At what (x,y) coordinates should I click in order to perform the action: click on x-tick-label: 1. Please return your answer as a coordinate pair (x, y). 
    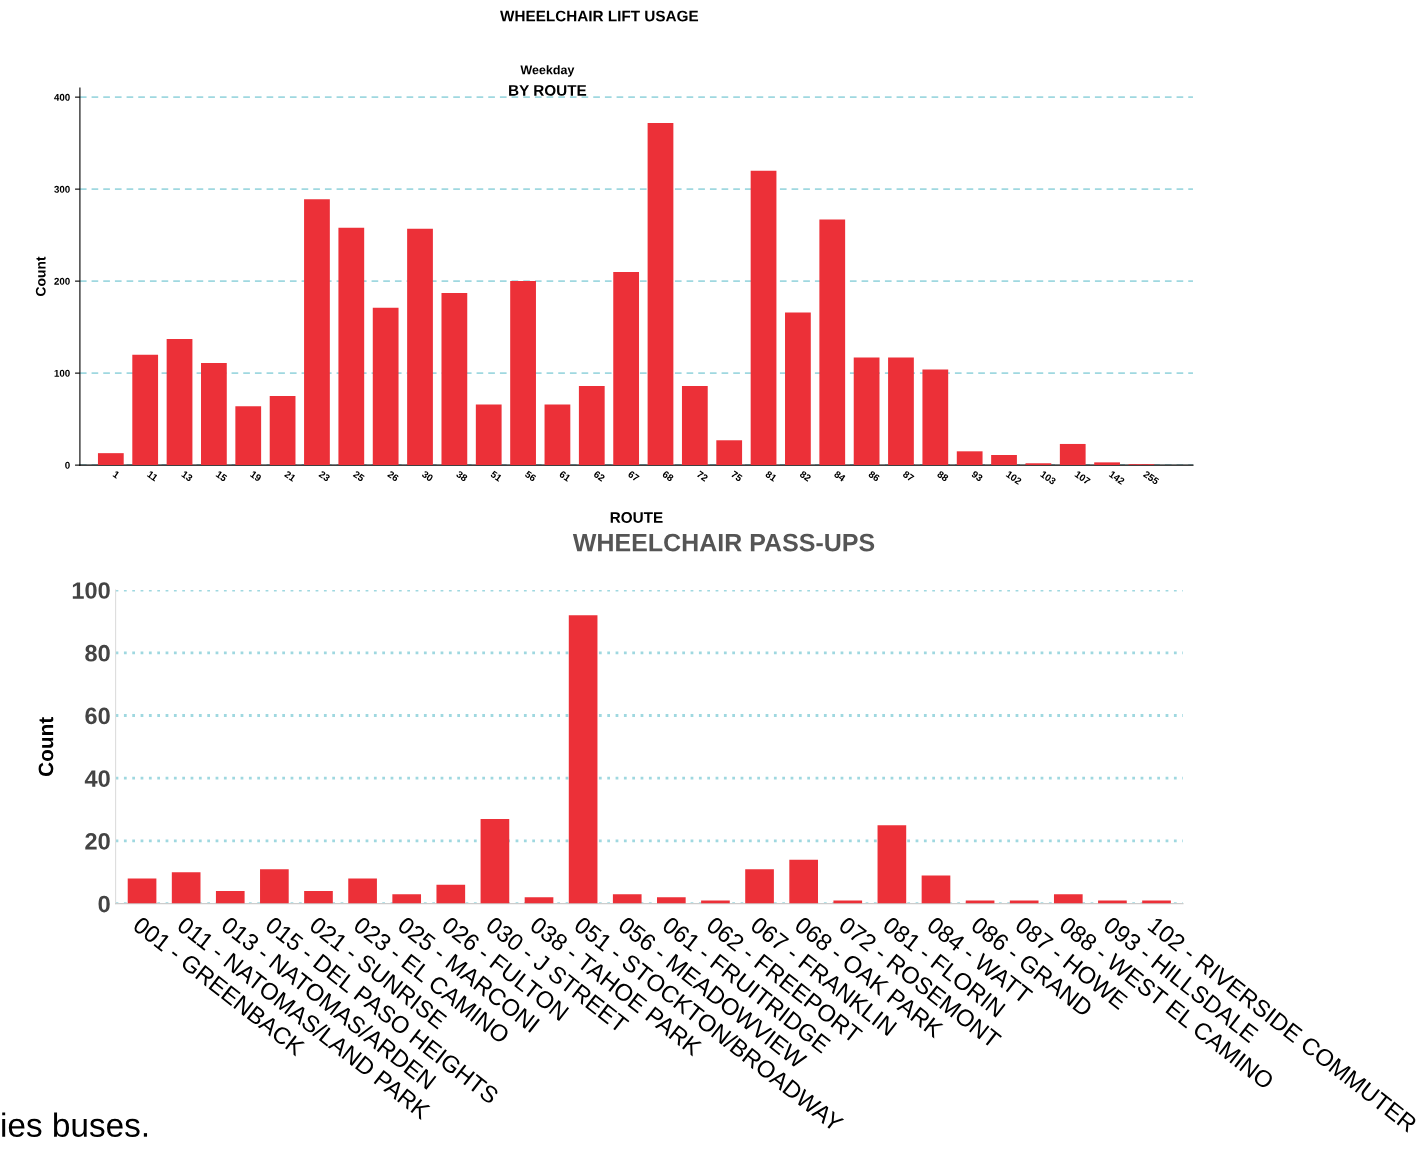
    Looking at the image, I should click on (116, 474).